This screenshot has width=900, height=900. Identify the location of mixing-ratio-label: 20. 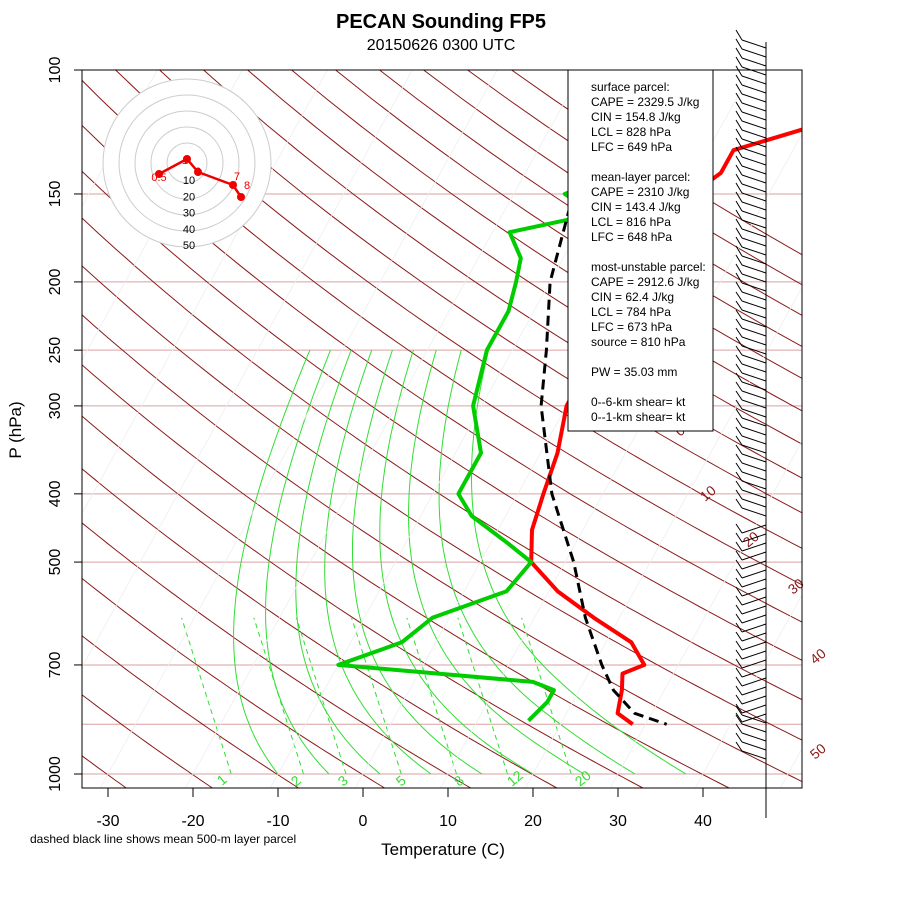
(583, 778).